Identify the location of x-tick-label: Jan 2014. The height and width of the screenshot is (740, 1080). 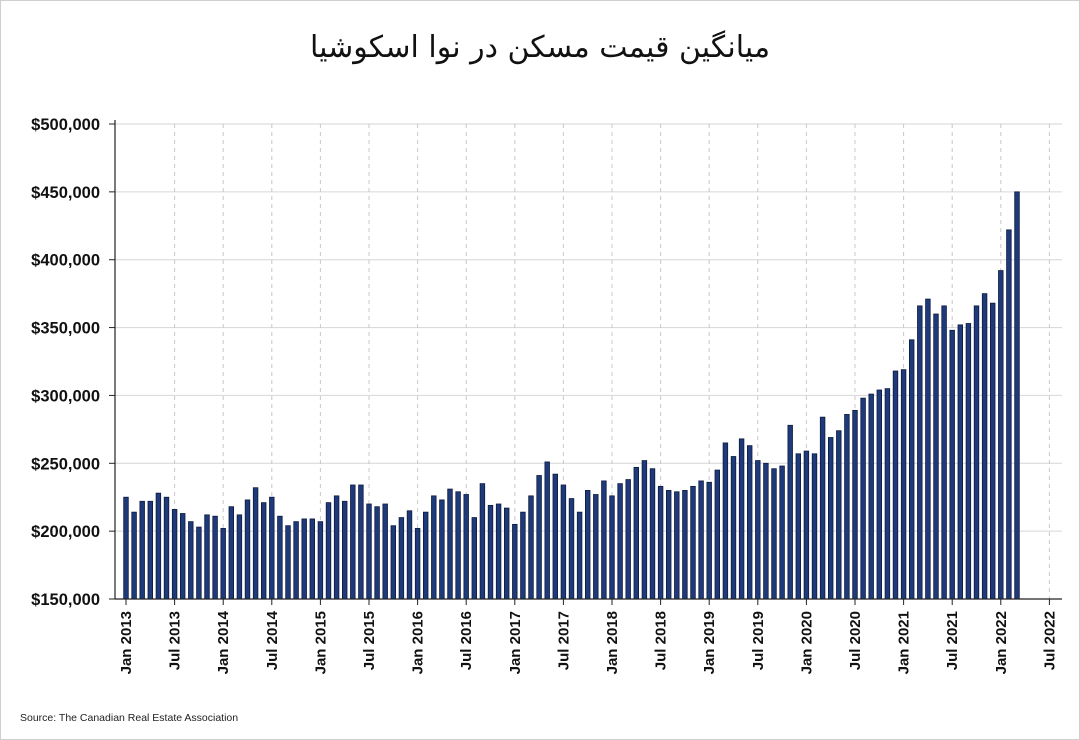
(223, 642).